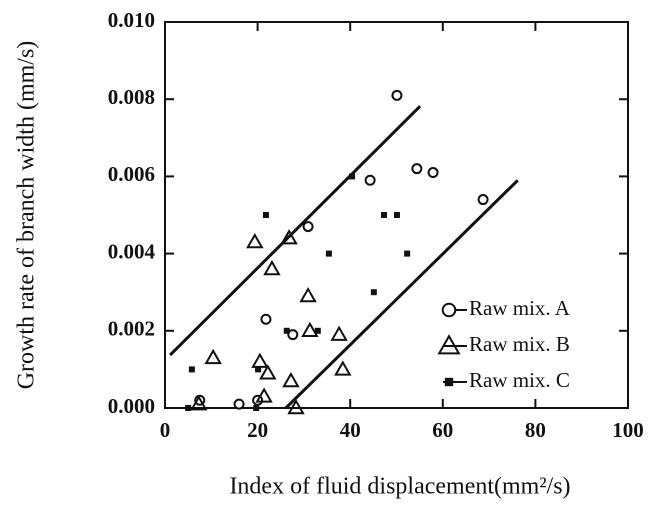  What do you see at coordinates (399, 487) in the screenshot?
I see `x-axis-label: Index of fluid displacement(mm²/s)` at bounding box center [399, 487].